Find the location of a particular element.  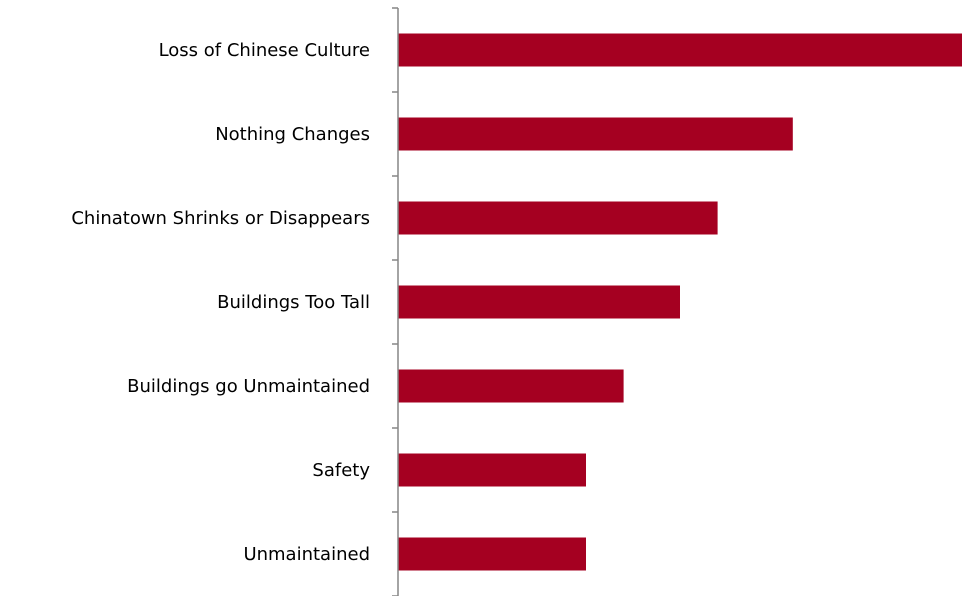

bar-loss-of-chinese-culture is located at coordinates (680, 50).